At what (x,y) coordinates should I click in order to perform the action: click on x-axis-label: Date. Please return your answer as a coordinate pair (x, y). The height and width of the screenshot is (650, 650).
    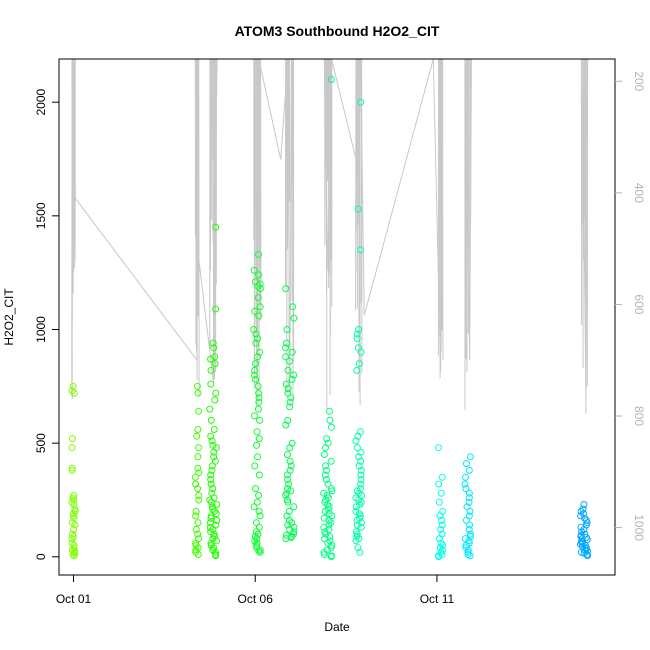
    Looking at the image, I should click on (337, 627).